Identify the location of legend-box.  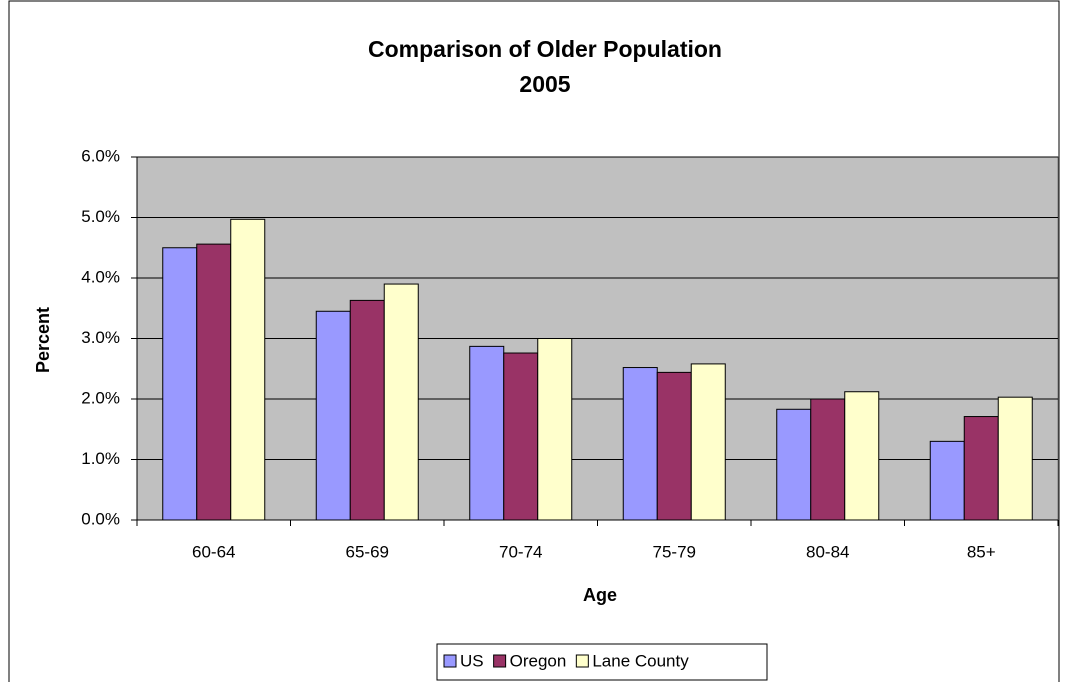
(602, 662).